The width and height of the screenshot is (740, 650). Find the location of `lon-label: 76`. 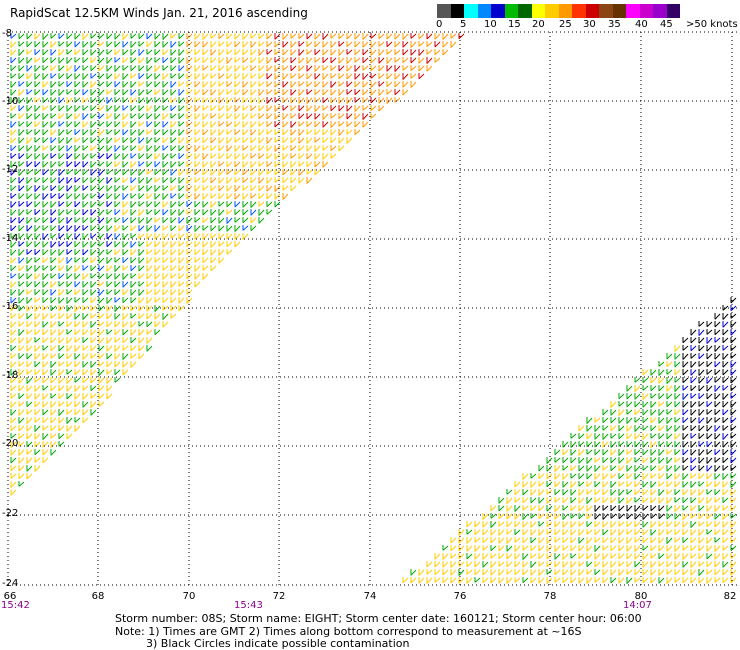

lon-label: 76 is located at coordinates (460, 596).